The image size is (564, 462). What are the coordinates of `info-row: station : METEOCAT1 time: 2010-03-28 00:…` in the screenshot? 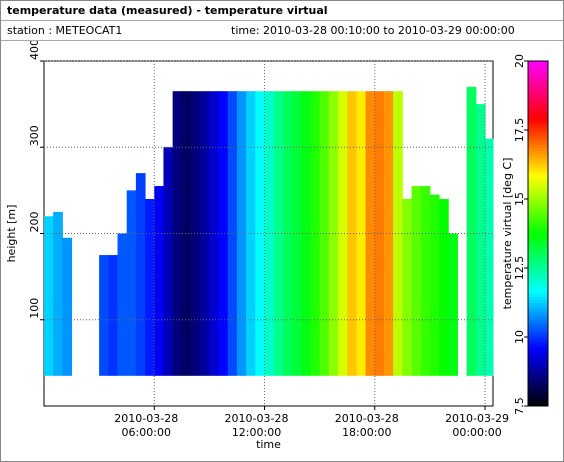 It's located at (282, 31).